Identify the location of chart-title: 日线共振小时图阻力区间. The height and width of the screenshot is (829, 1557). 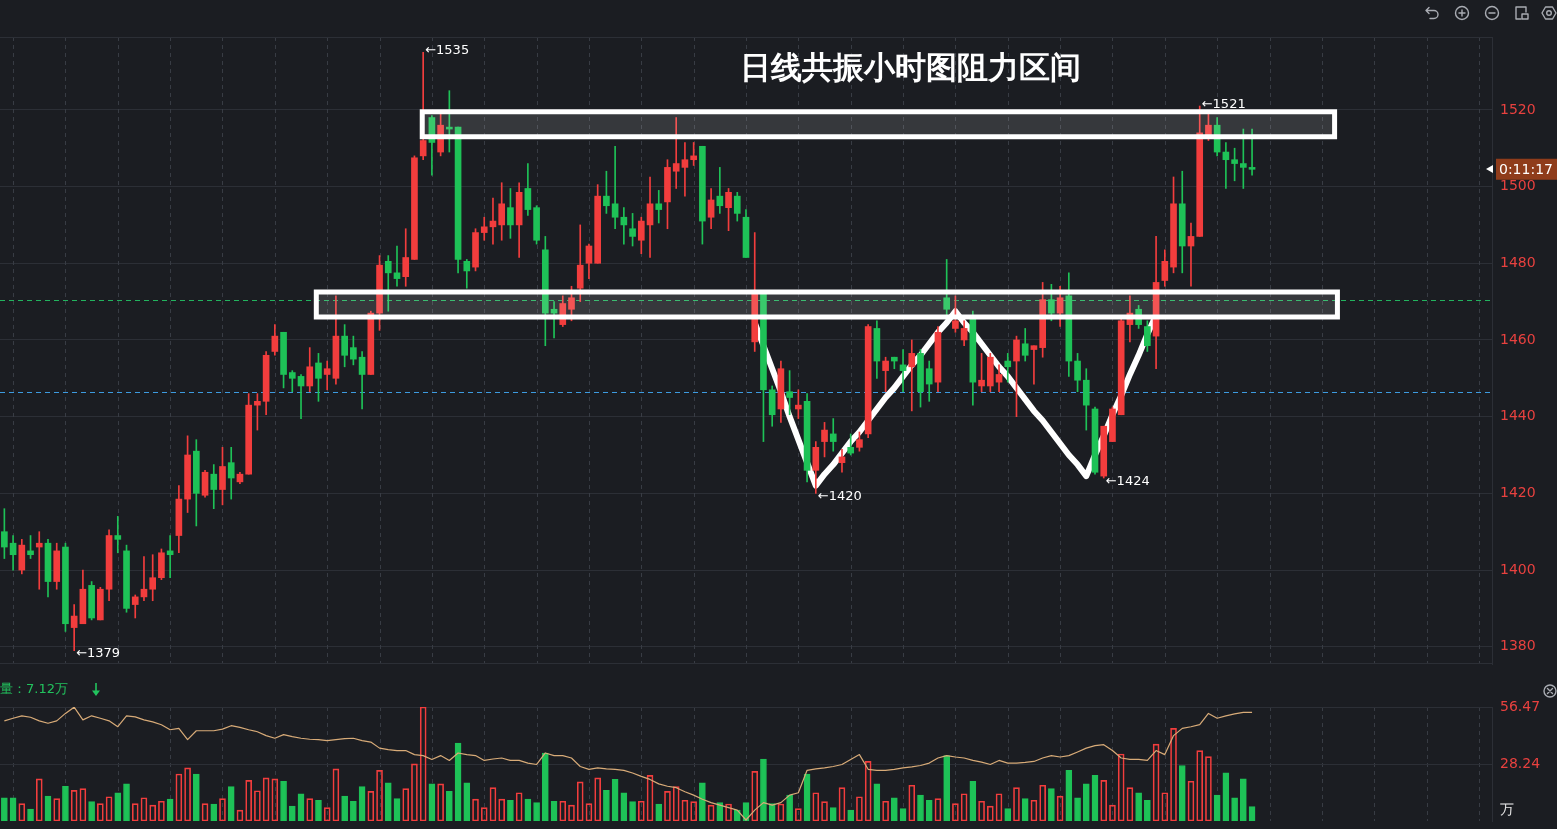
(910, 67).